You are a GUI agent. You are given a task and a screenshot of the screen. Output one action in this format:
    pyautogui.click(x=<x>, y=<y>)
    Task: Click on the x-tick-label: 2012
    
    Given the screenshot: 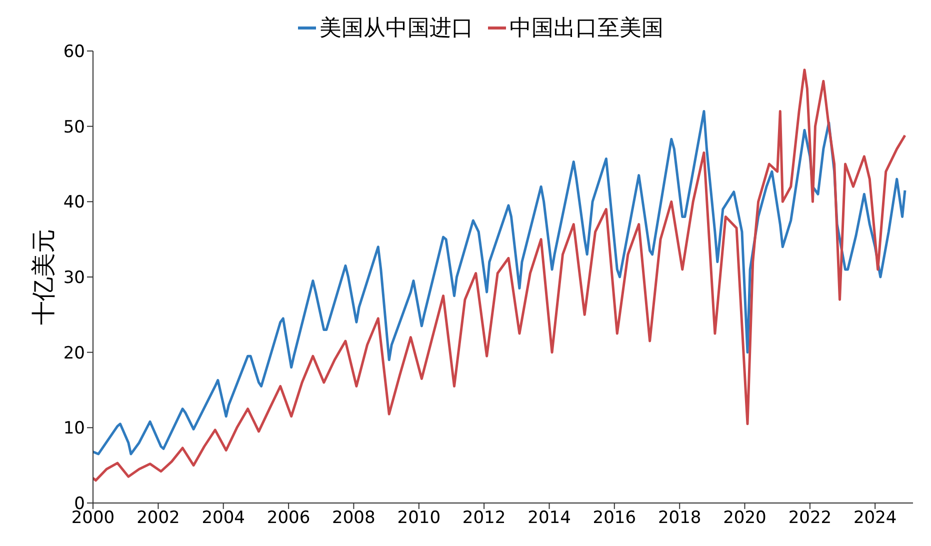 What is the action you would take?
    pyautogui.click(x=484, y=518)
    